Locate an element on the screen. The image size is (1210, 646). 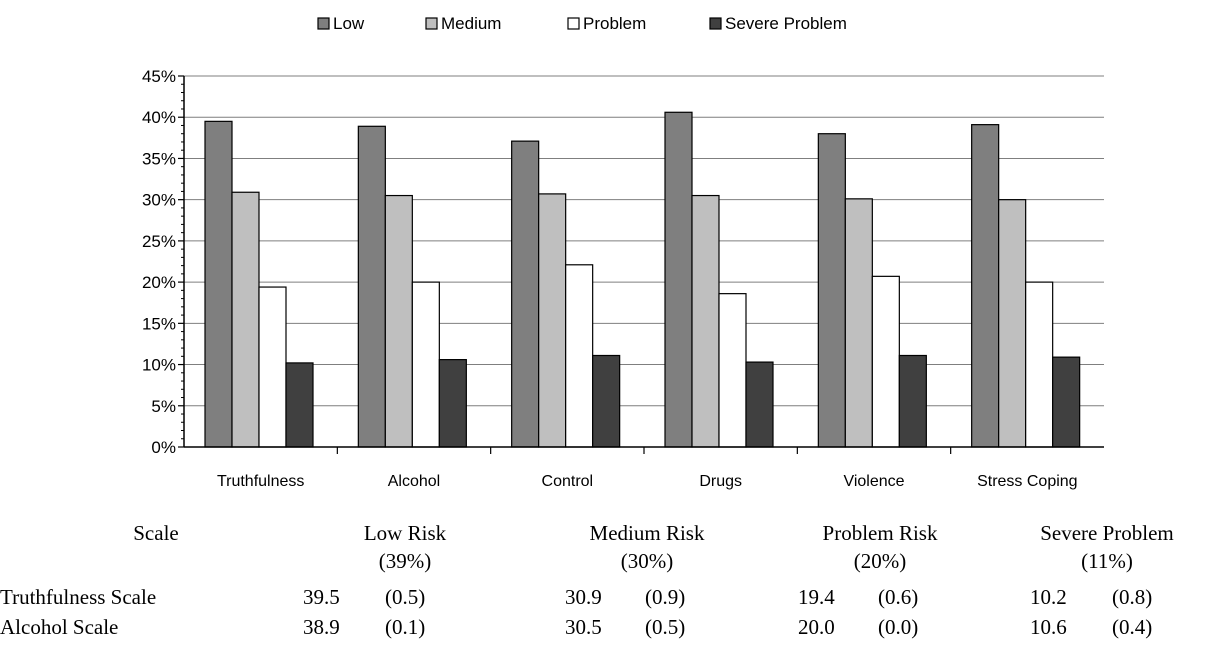
x-category-label: Stress Coping is located at coordinates (1027, 481).